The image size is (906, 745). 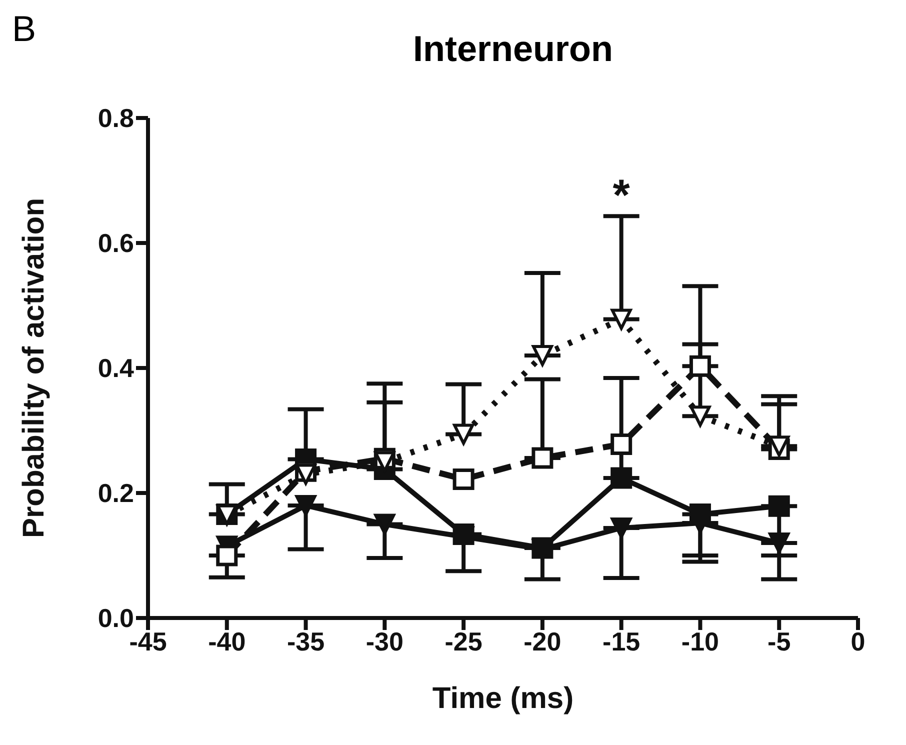 What do you see at coordinates (858, 641) in the screenshot?
I see `x-tick-label: 0` at bounding box center [858, 641].